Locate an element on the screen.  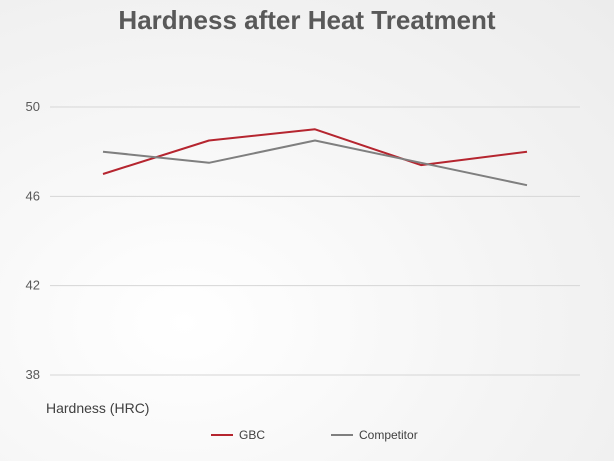
y-tick-label: 42 is located at coordinates (33, 285).